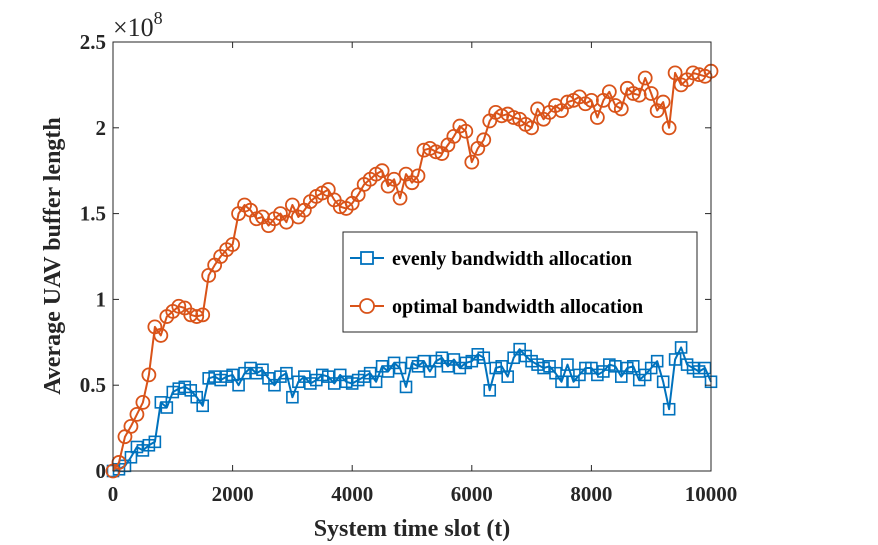 The width and height of the screenshot is (878, 545). What do you see at coordinates (367, 306) in the screenshot?
I see `legend-marker-optimal` at bounding box center [367, 306].